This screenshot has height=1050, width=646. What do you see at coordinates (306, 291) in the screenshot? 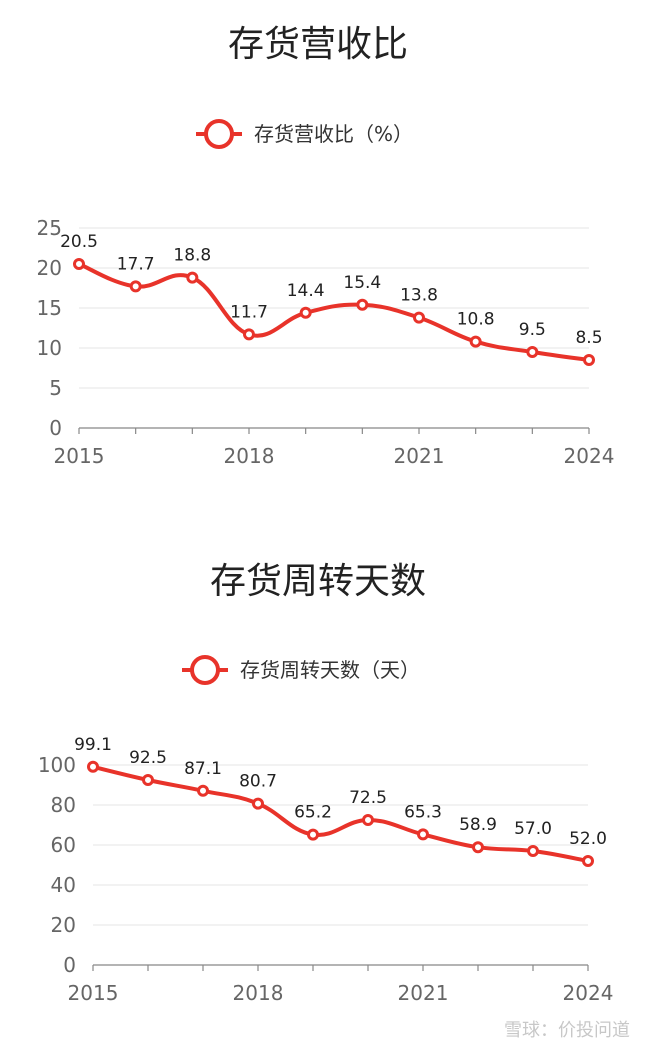
I see `data-label: 14.4` at bounding box center [306, 291].